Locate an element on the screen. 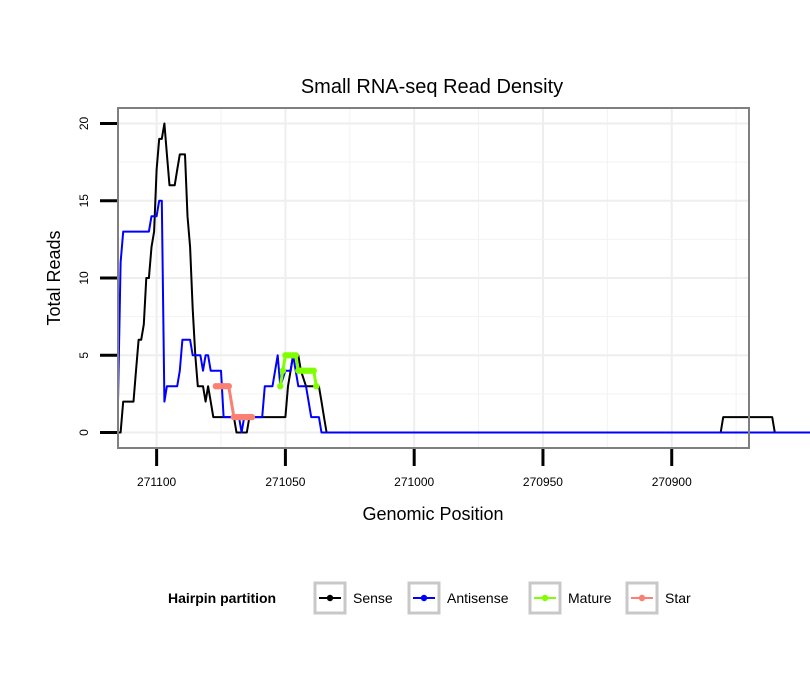  y-tick-label: 15 is located at coordinates (84, 201).